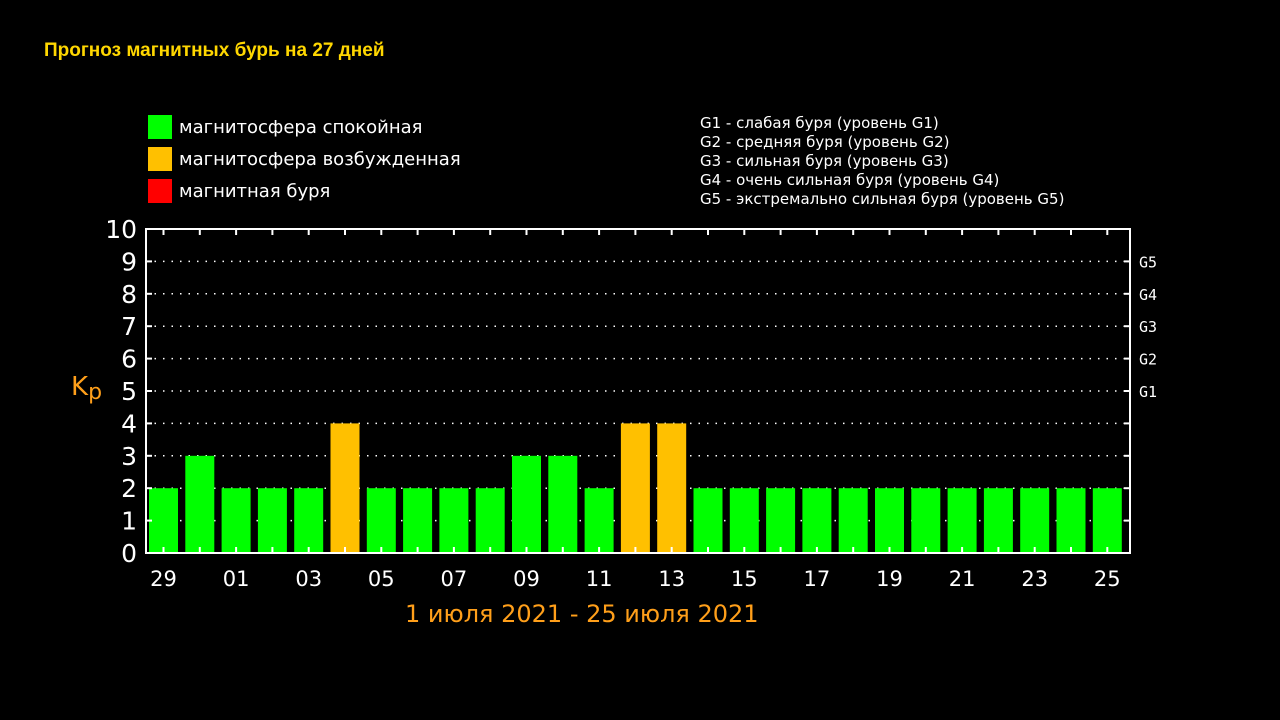 This screenshot has width=1280, height=720. I want to click on legend-item-storm: магнитная буря, so click(239, 191).